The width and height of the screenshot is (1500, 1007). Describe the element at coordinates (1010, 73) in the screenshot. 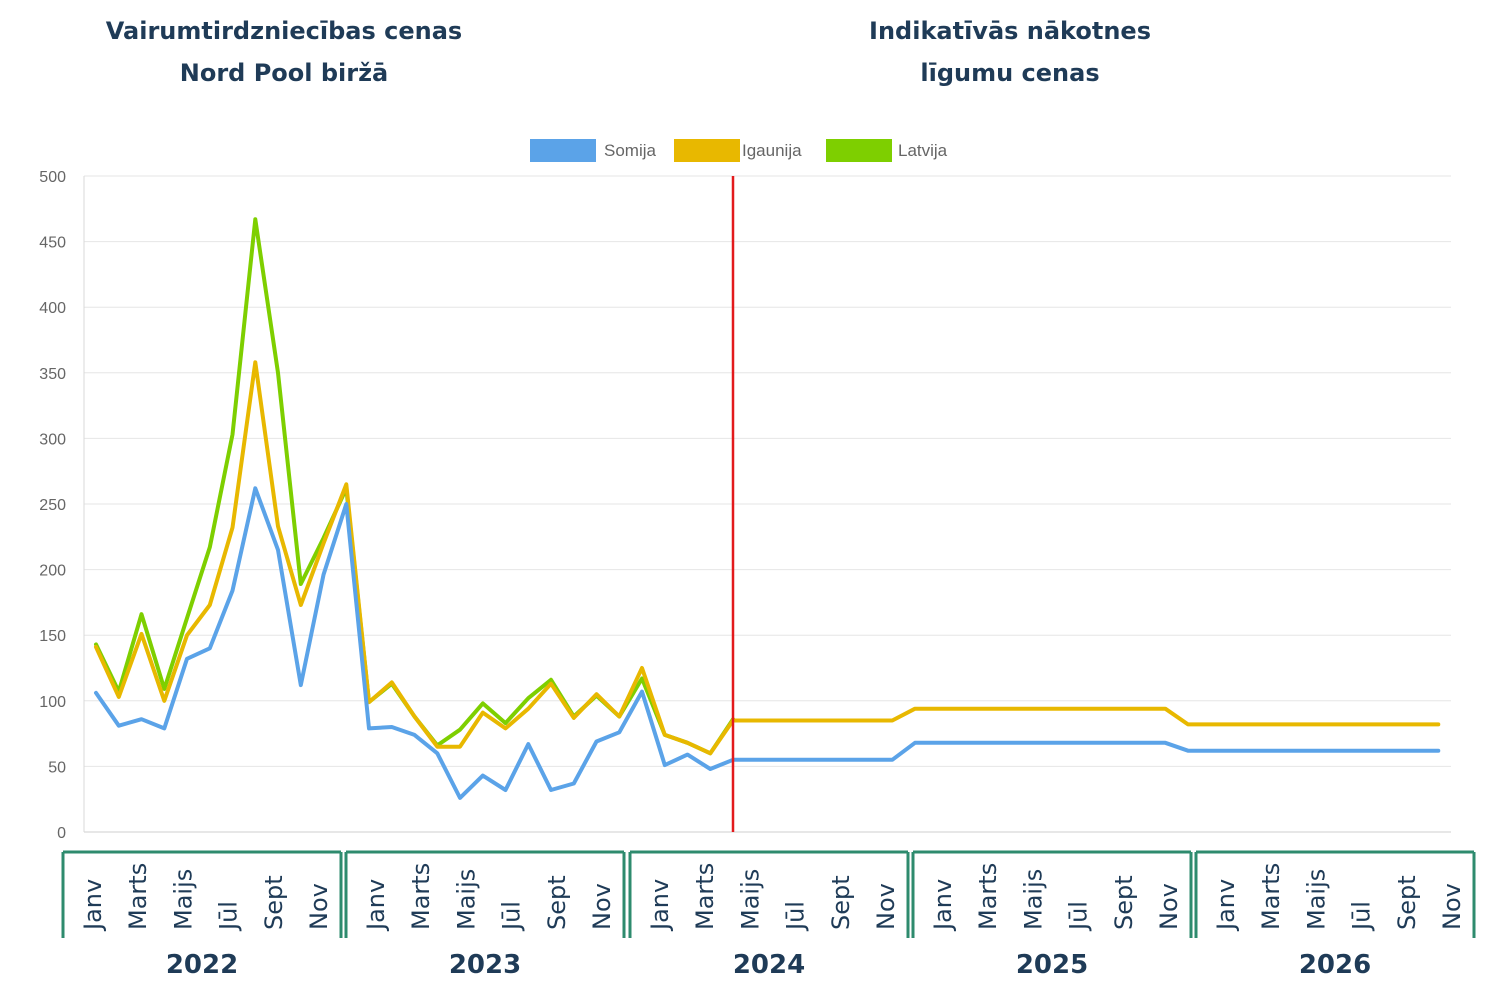

I see `futures-heading-line2: līgumu cenas` at that location.